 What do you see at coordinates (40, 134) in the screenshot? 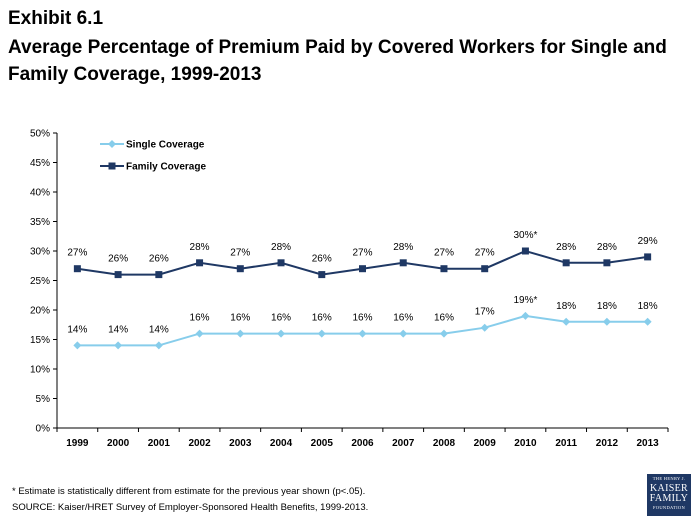
I see `y-tick-label: 50%` at bounding box center [40, 134].